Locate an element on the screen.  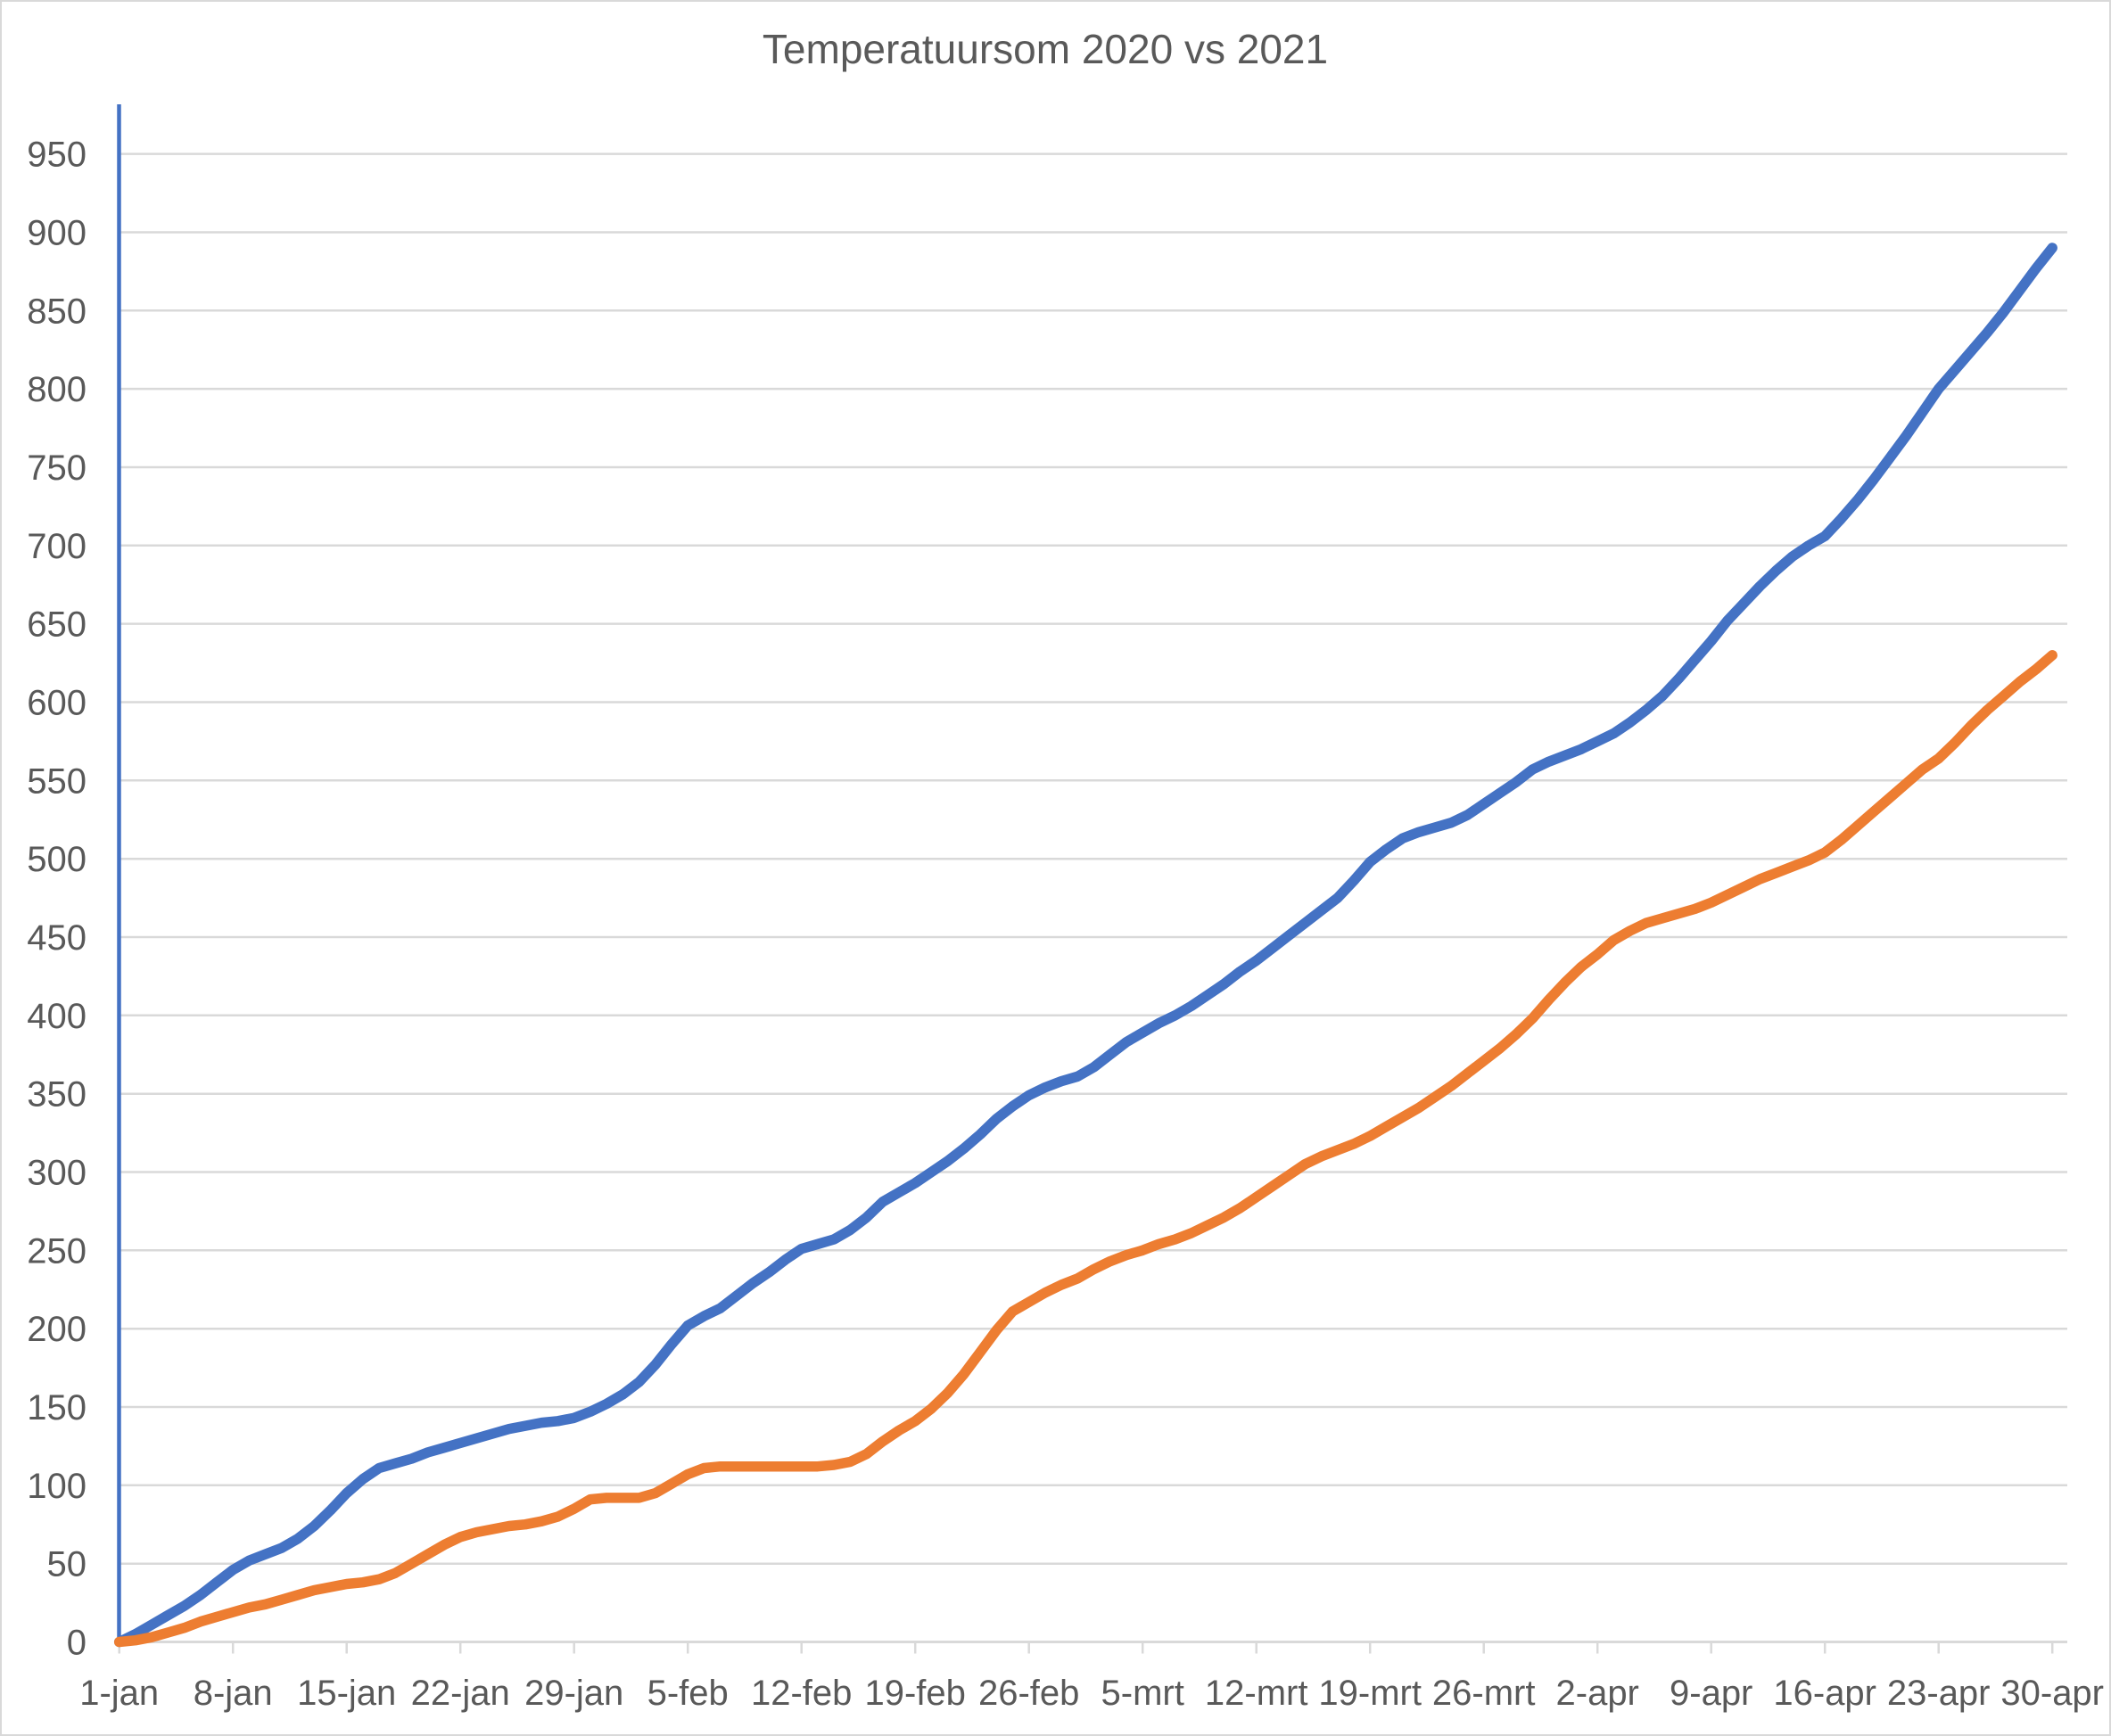
x-axis-label: 19-feb is located at coordinates (915, 1694).